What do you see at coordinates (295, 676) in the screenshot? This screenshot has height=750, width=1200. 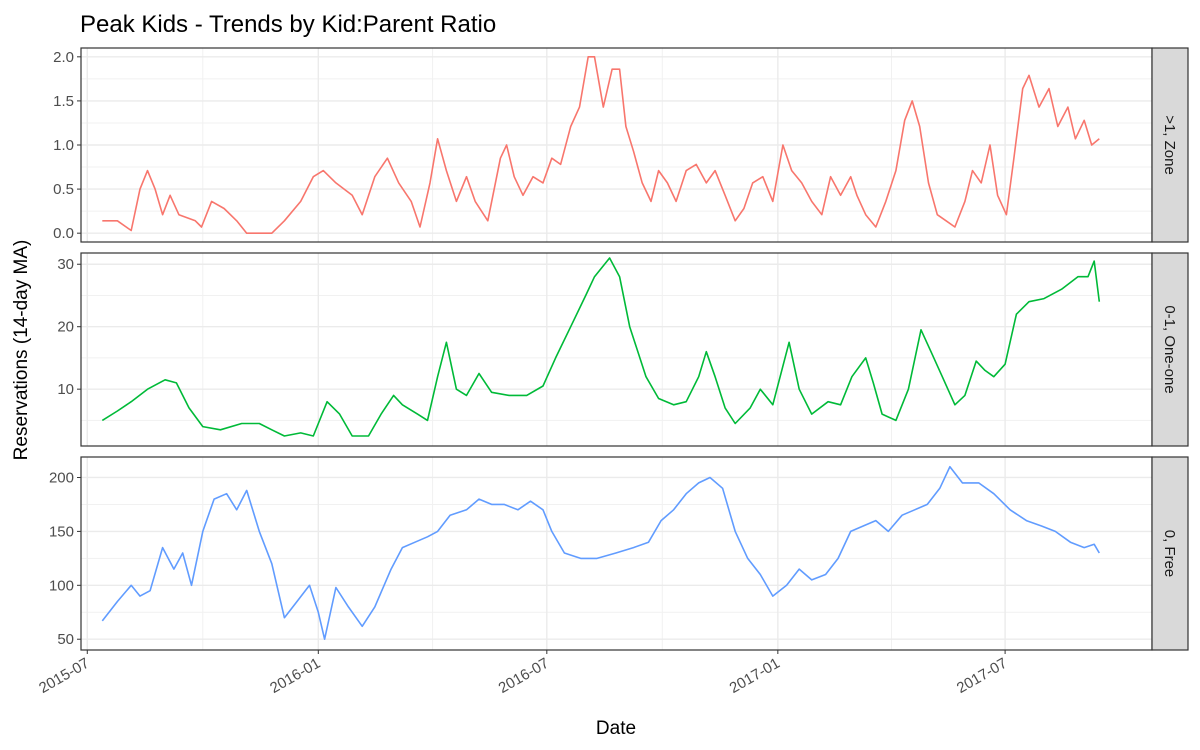 I see `x-tick-label: 2016-01` at bounding box center [295, 676].